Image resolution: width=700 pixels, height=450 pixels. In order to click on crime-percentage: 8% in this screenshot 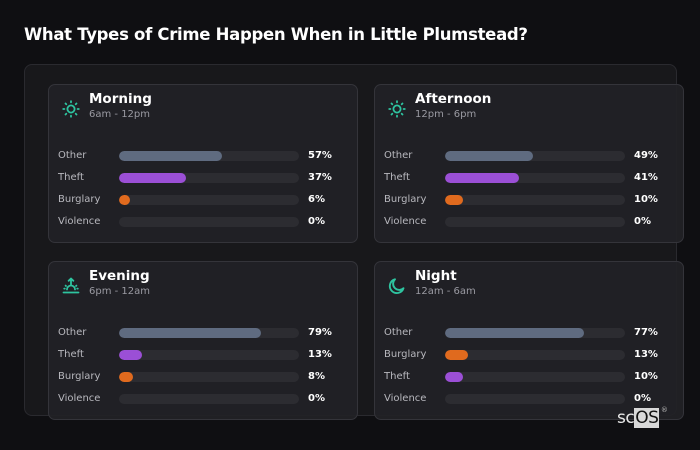, I will do `click(316, 376)`.